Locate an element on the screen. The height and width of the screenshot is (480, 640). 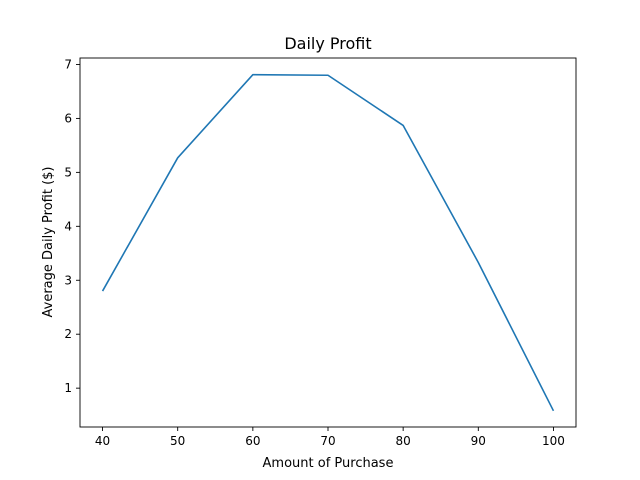
x-tick-label-4: 80 is located at coordinates (403, 441).